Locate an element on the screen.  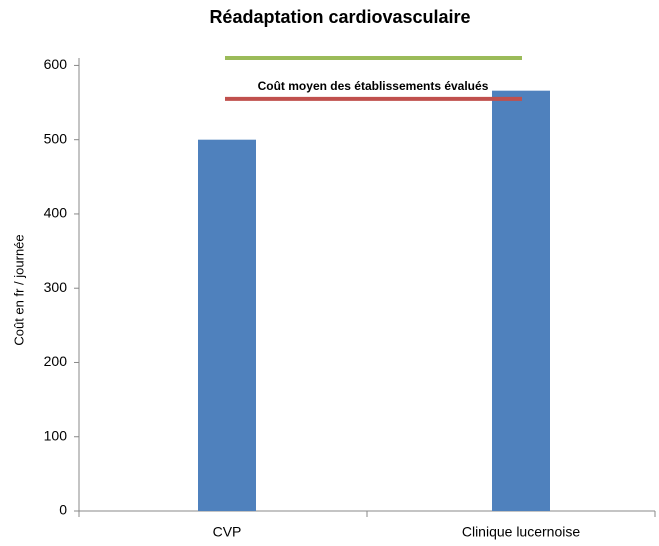
y-tick-label: 200 is located at coordinates (56, 361).